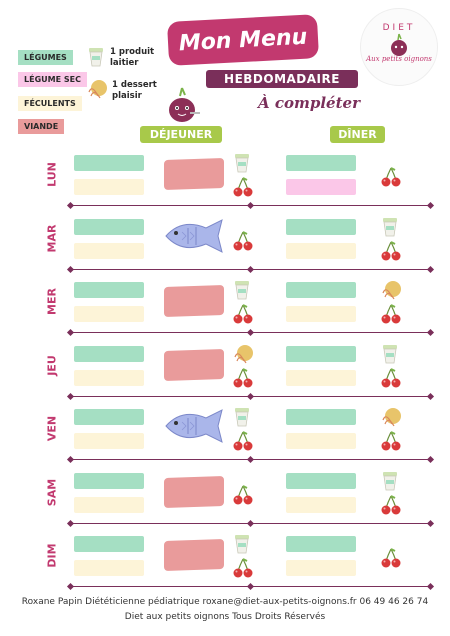 The height and width of the screenshot is (636, 450). I want to click on legend-legumes: LÉGUMES, so click(45, 57).